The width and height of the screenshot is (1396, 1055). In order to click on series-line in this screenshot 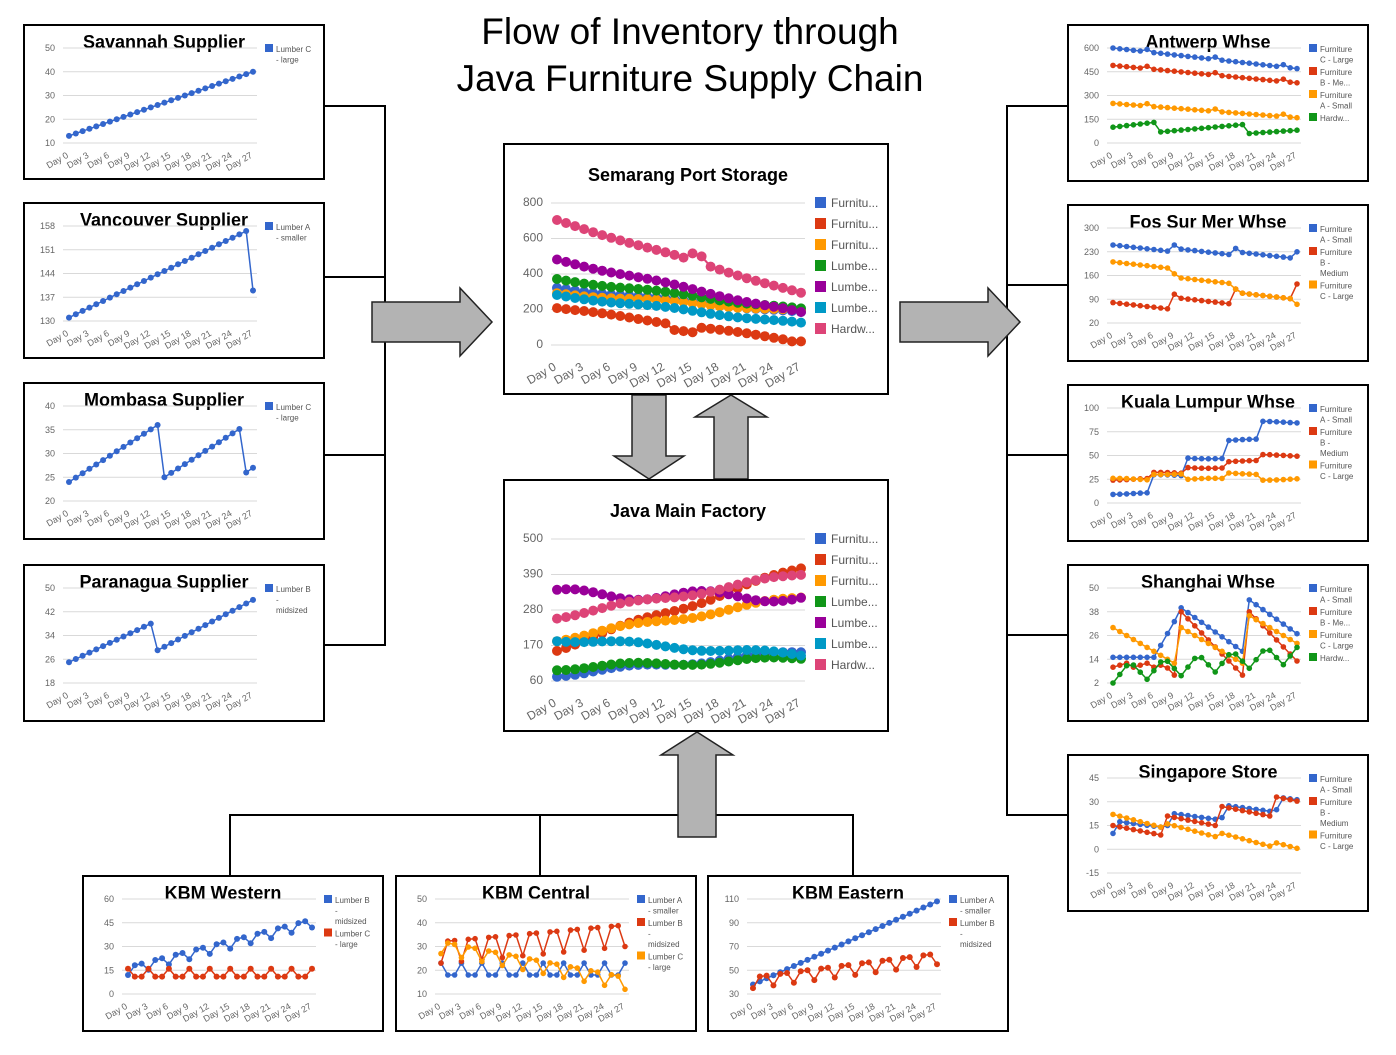, I will do `click(533, 944)`.